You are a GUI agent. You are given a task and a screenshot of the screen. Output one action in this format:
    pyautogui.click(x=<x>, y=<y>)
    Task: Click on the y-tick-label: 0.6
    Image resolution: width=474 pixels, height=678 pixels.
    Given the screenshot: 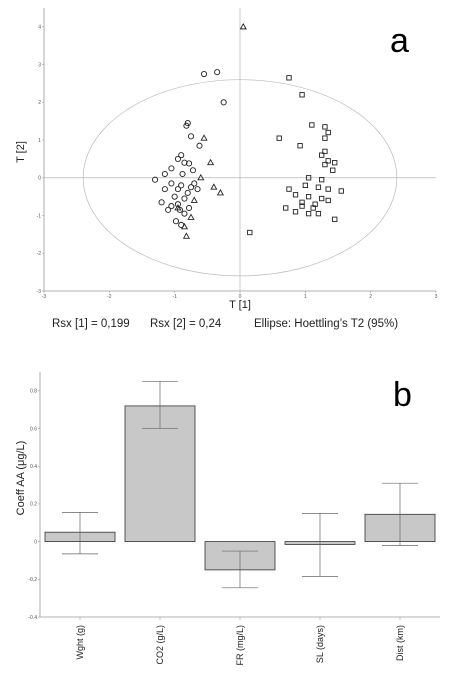 What is the action you would take?
    pyautogui.click(x=33, y=429)
    